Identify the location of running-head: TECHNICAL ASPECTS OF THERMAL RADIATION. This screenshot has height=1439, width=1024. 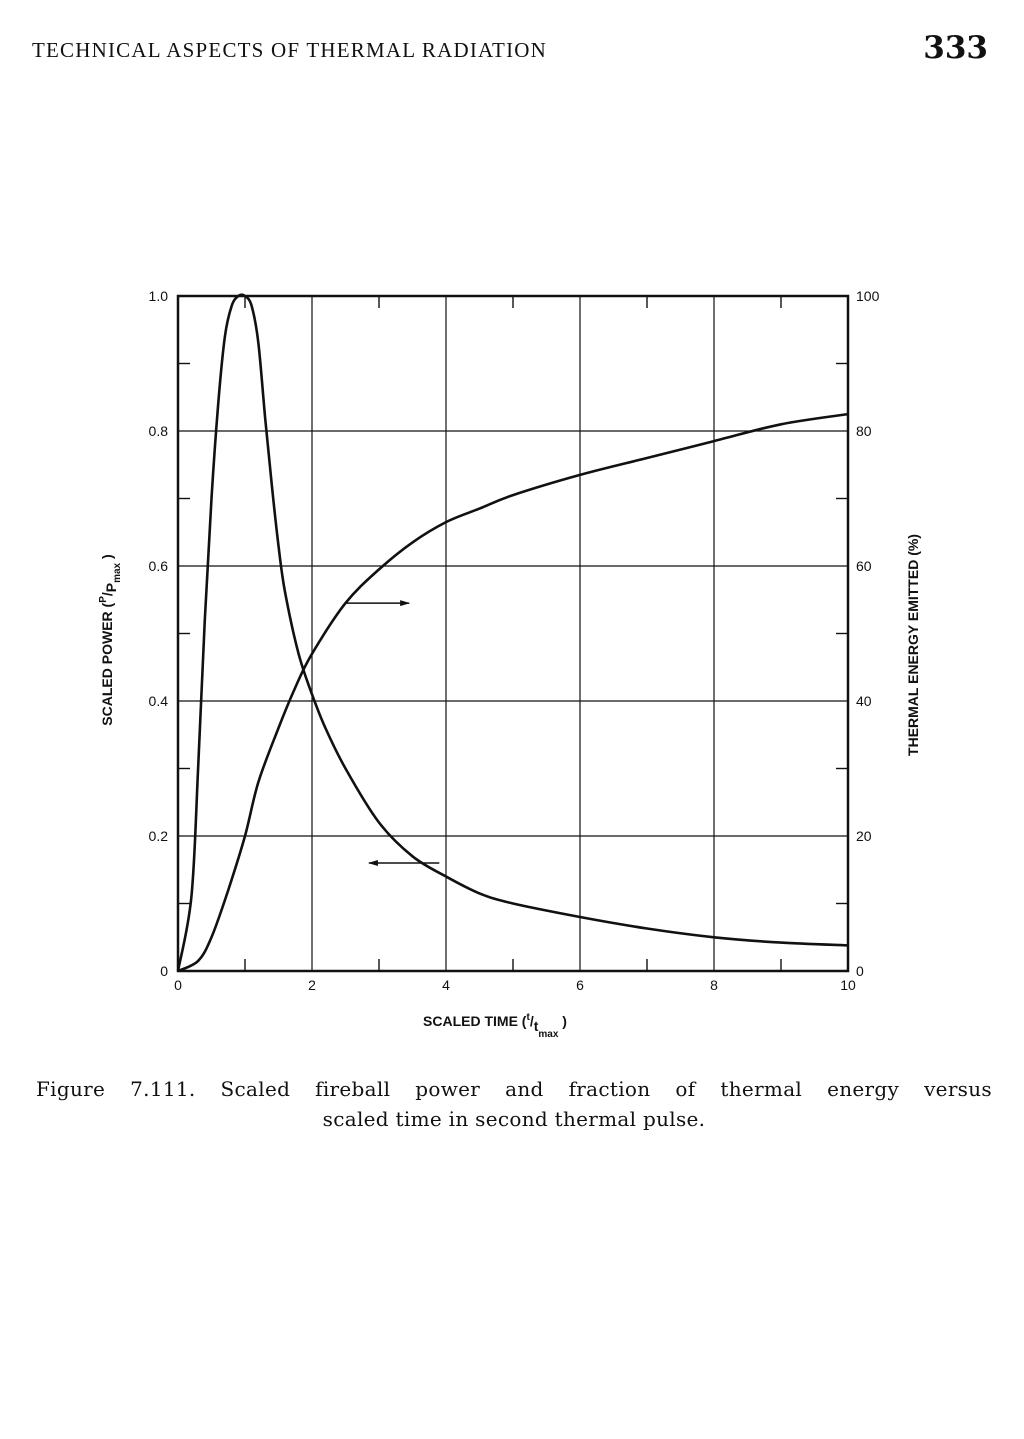
(290, 50).